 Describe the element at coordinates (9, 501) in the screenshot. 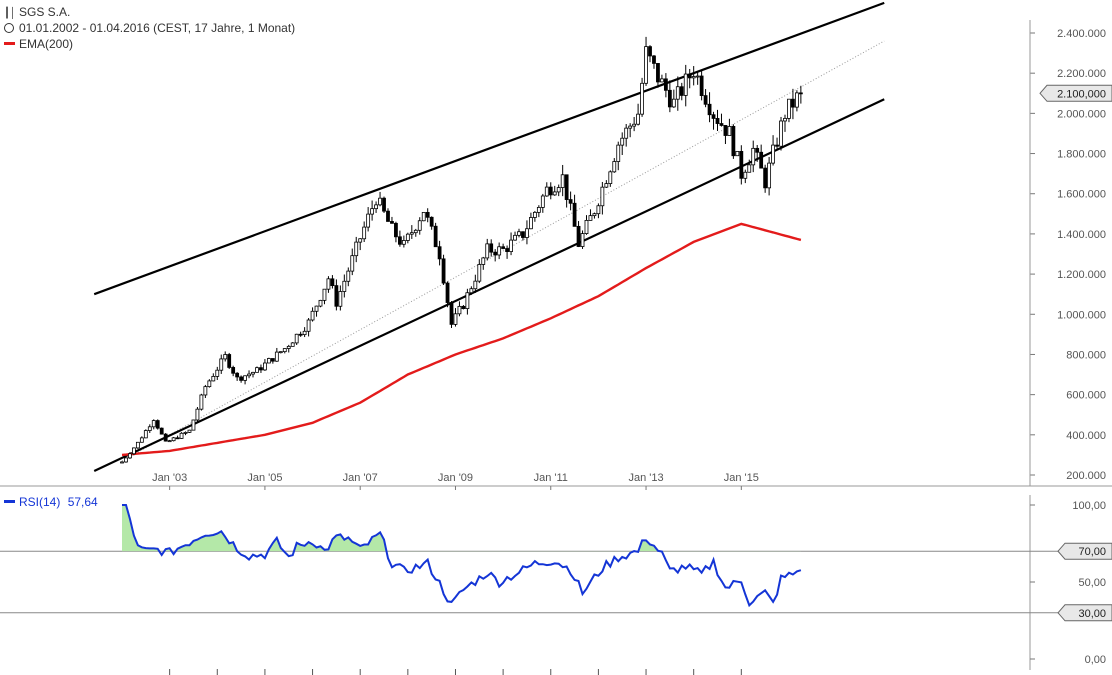

I see `rsi-legend-swatch` at that location.